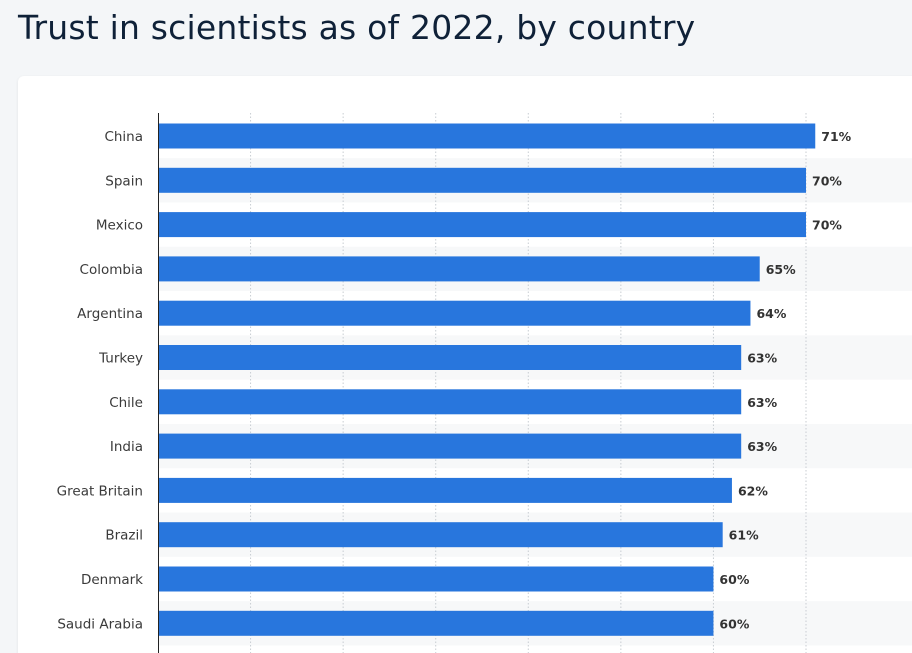  I want to click on category-label: Denmark, so click(112, 580).